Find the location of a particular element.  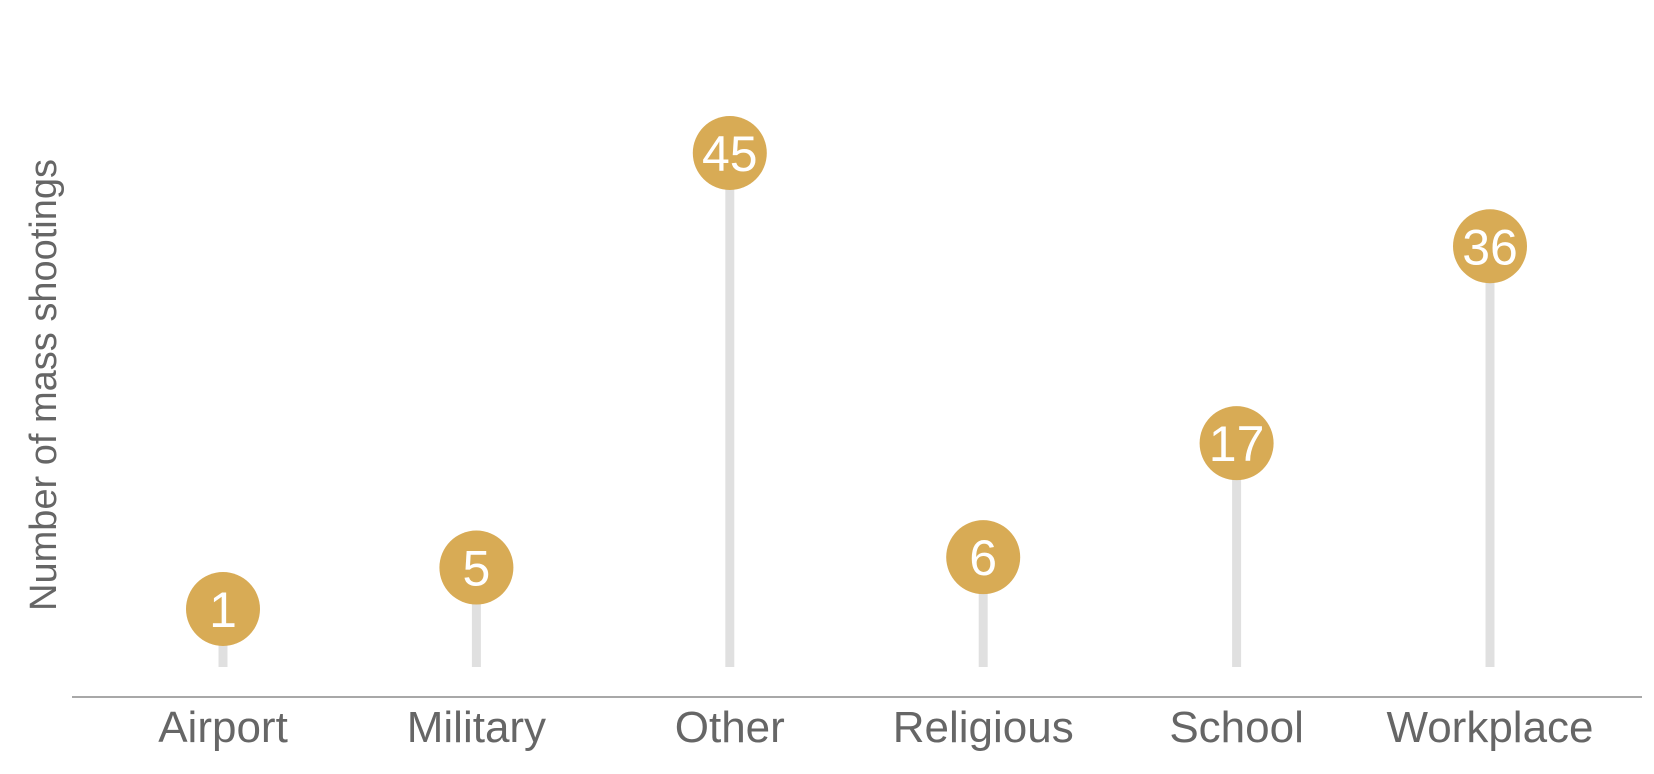

marker-airport is located at coordinates (223, 609).